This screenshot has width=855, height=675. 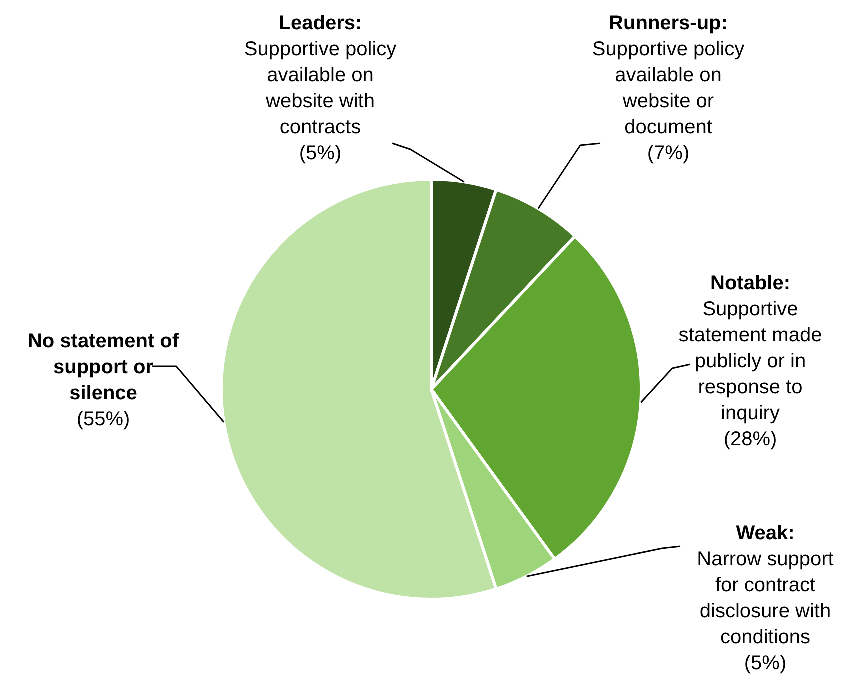 I want to click on slice-label: Runners-up: Supportive policy available on website or document, so click(x=668, y=75).